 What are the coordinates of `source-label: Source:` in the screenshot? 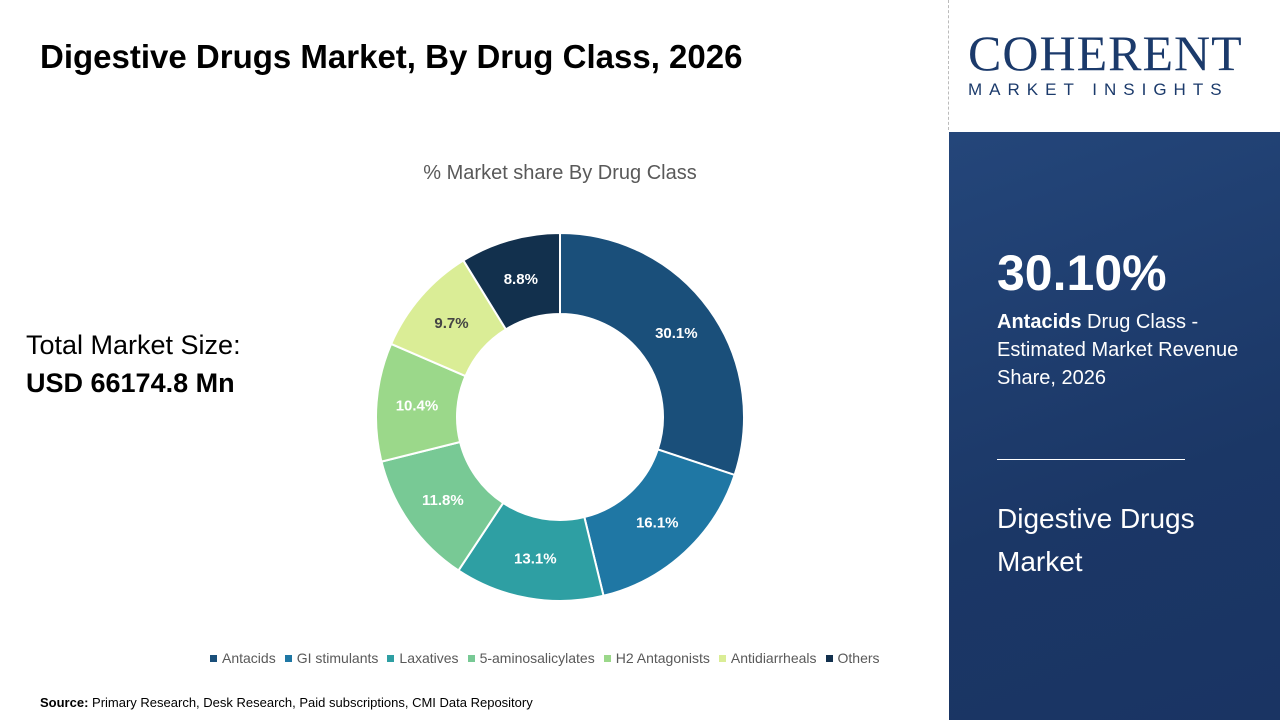 It's located at (64, 702).